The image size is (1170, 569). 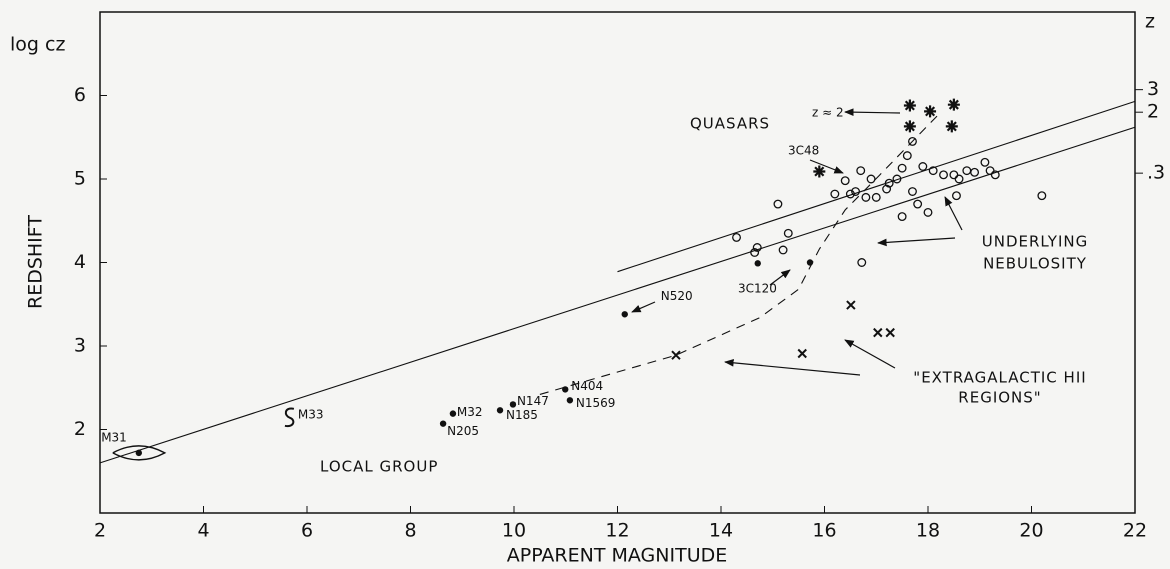 I want to click on point-label: M33, so click(x=311, y=414).